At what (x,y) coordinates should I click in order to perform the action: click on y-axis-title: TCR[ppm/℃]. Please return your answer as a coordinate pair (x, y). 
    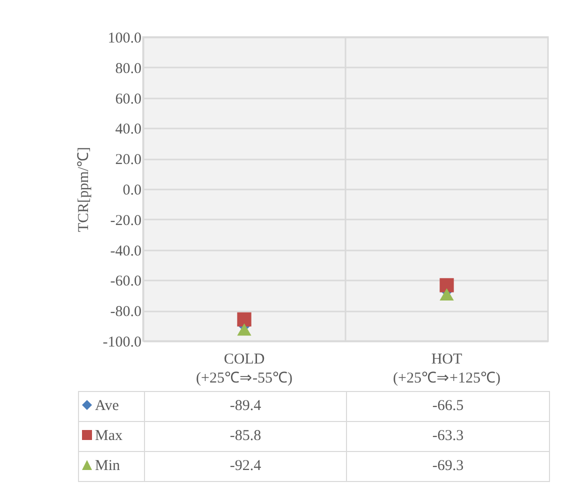
    Looking at the image, I should click on (84, 189).